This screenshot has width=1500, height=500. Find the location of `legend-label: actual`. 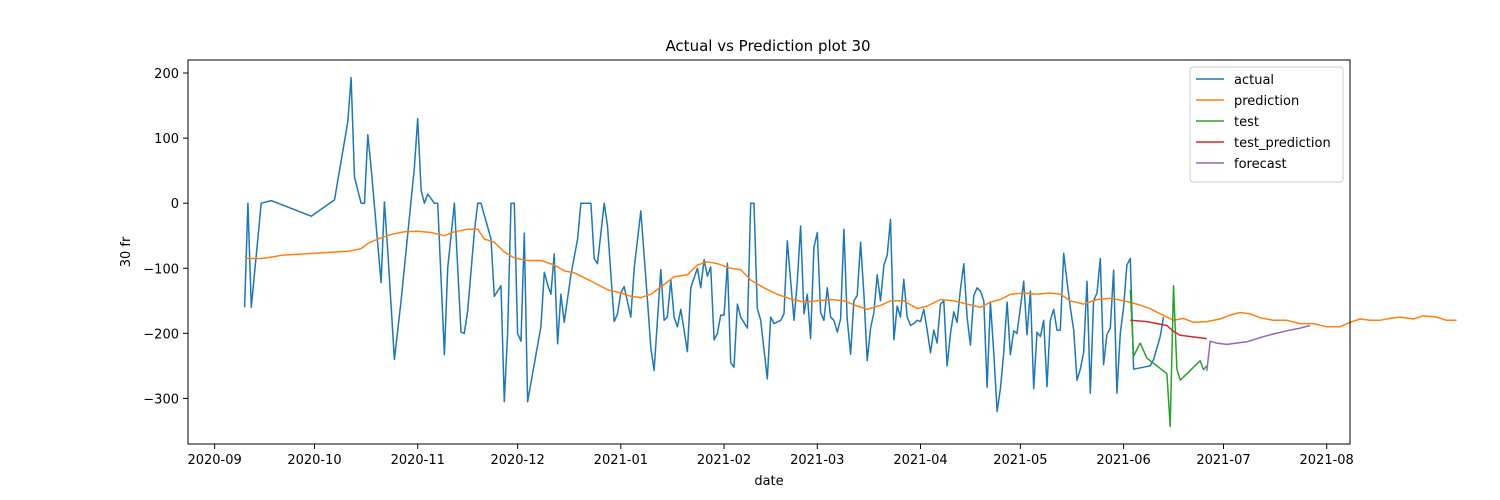

legend-label: actual is located at coordinates (1254, 80).